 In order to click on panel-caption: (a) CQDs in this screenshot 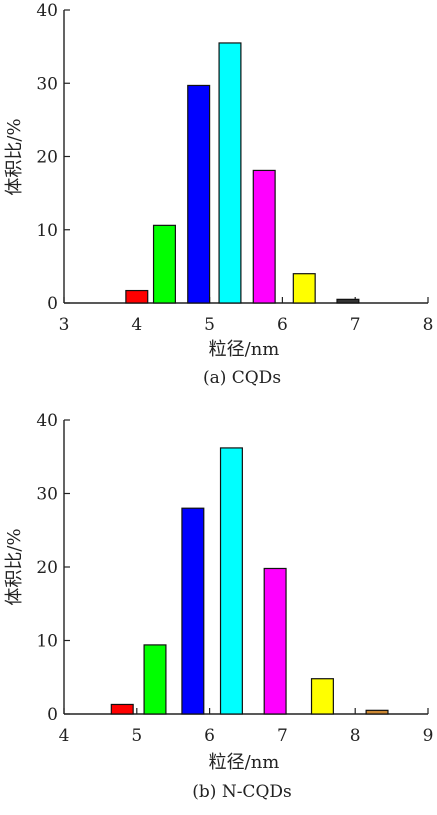, I will do `click(242, 378)`.